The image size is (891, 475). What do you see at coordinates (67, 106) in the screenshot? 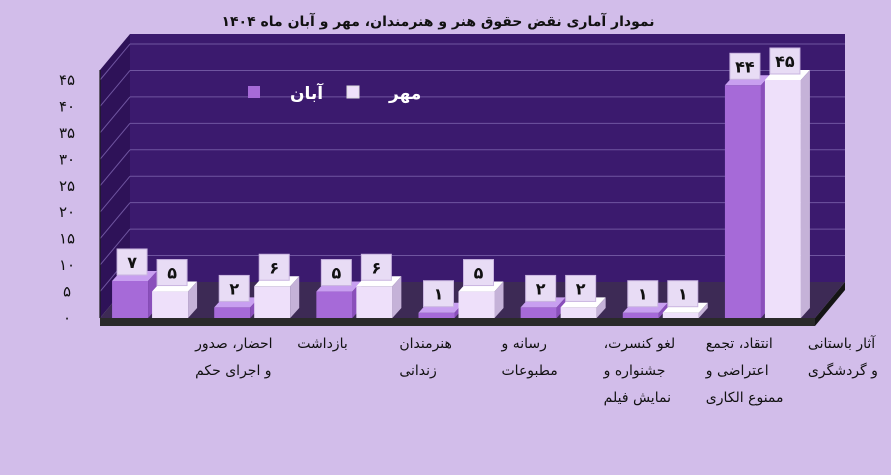
I see `y-tick-label: ۴۰` at bounding box center [67, 106].